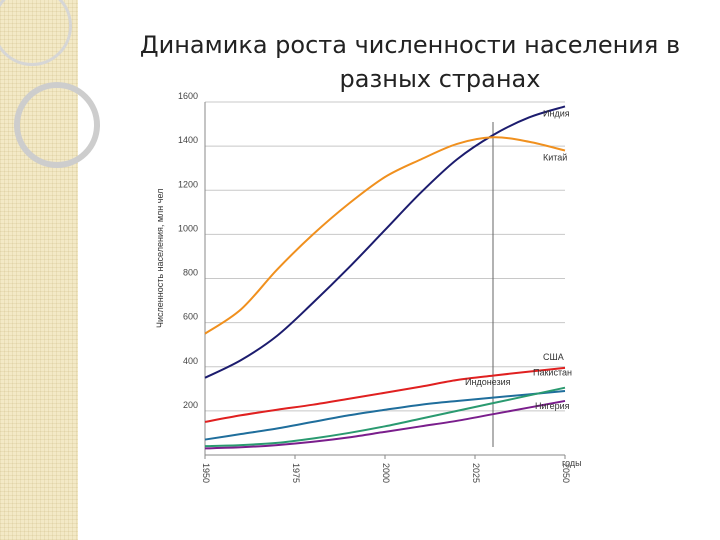 The width and height of the screenshot is (720, 540). What do you see at coordinates (206, 473) in the screenshot?
I see `x-tick-label: 1950` at bounding box center [206, 473].